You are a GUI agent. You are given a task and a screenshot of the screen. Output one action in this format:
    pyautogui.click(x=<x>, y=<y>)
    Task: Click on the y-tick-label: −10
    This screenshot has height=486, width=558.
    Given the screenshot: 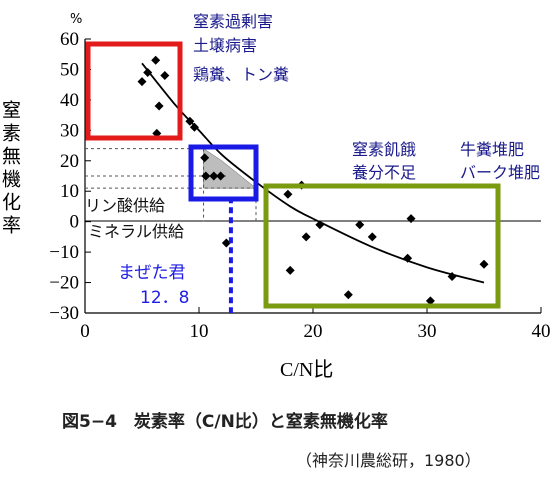 What is the action you would take?
    pyautogui.click(x=64, y=252)
    